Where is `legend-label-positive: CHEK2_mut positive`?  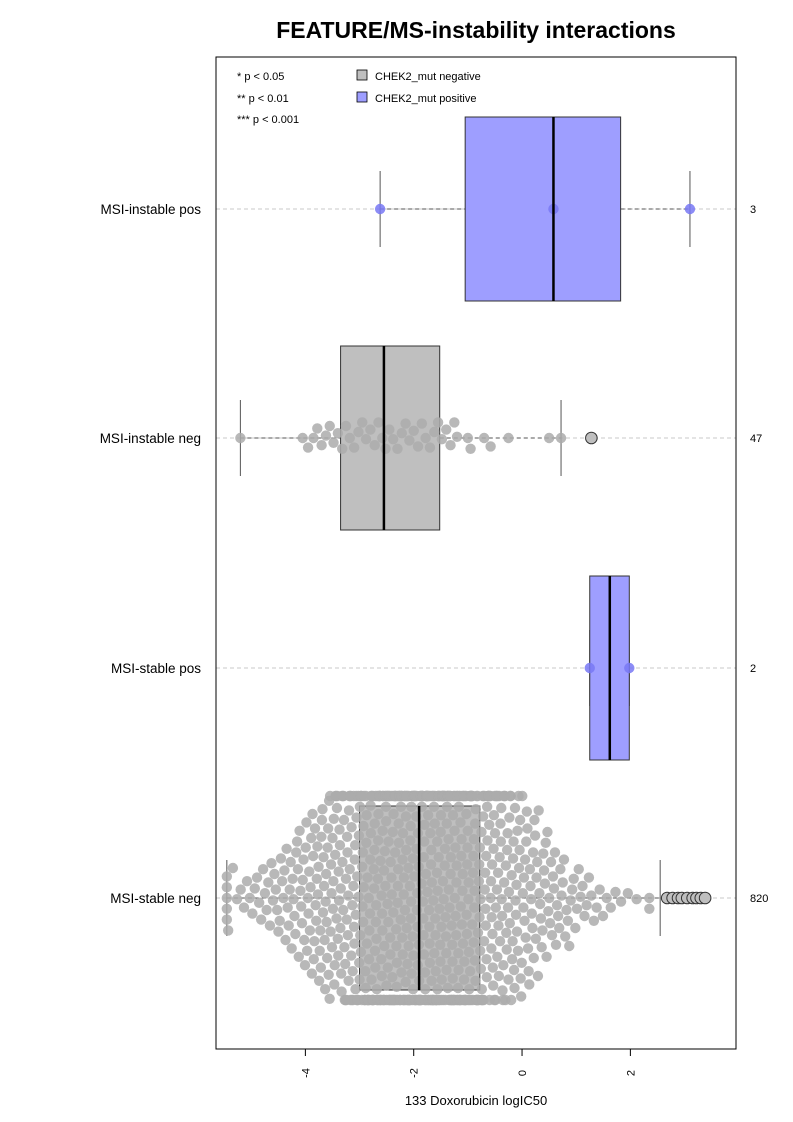 legend-label-positive: CHEK2_mut positive is located at coordinates (426, 99).